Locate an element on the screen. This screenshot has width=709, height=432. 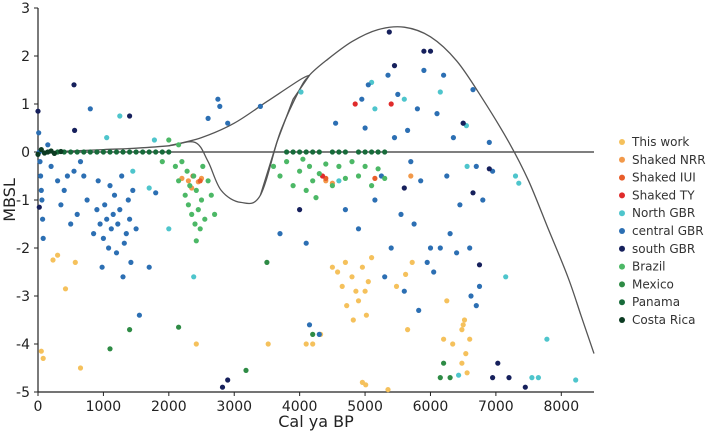
x-tick-label: 6000 is located at coordinates (431, 407).